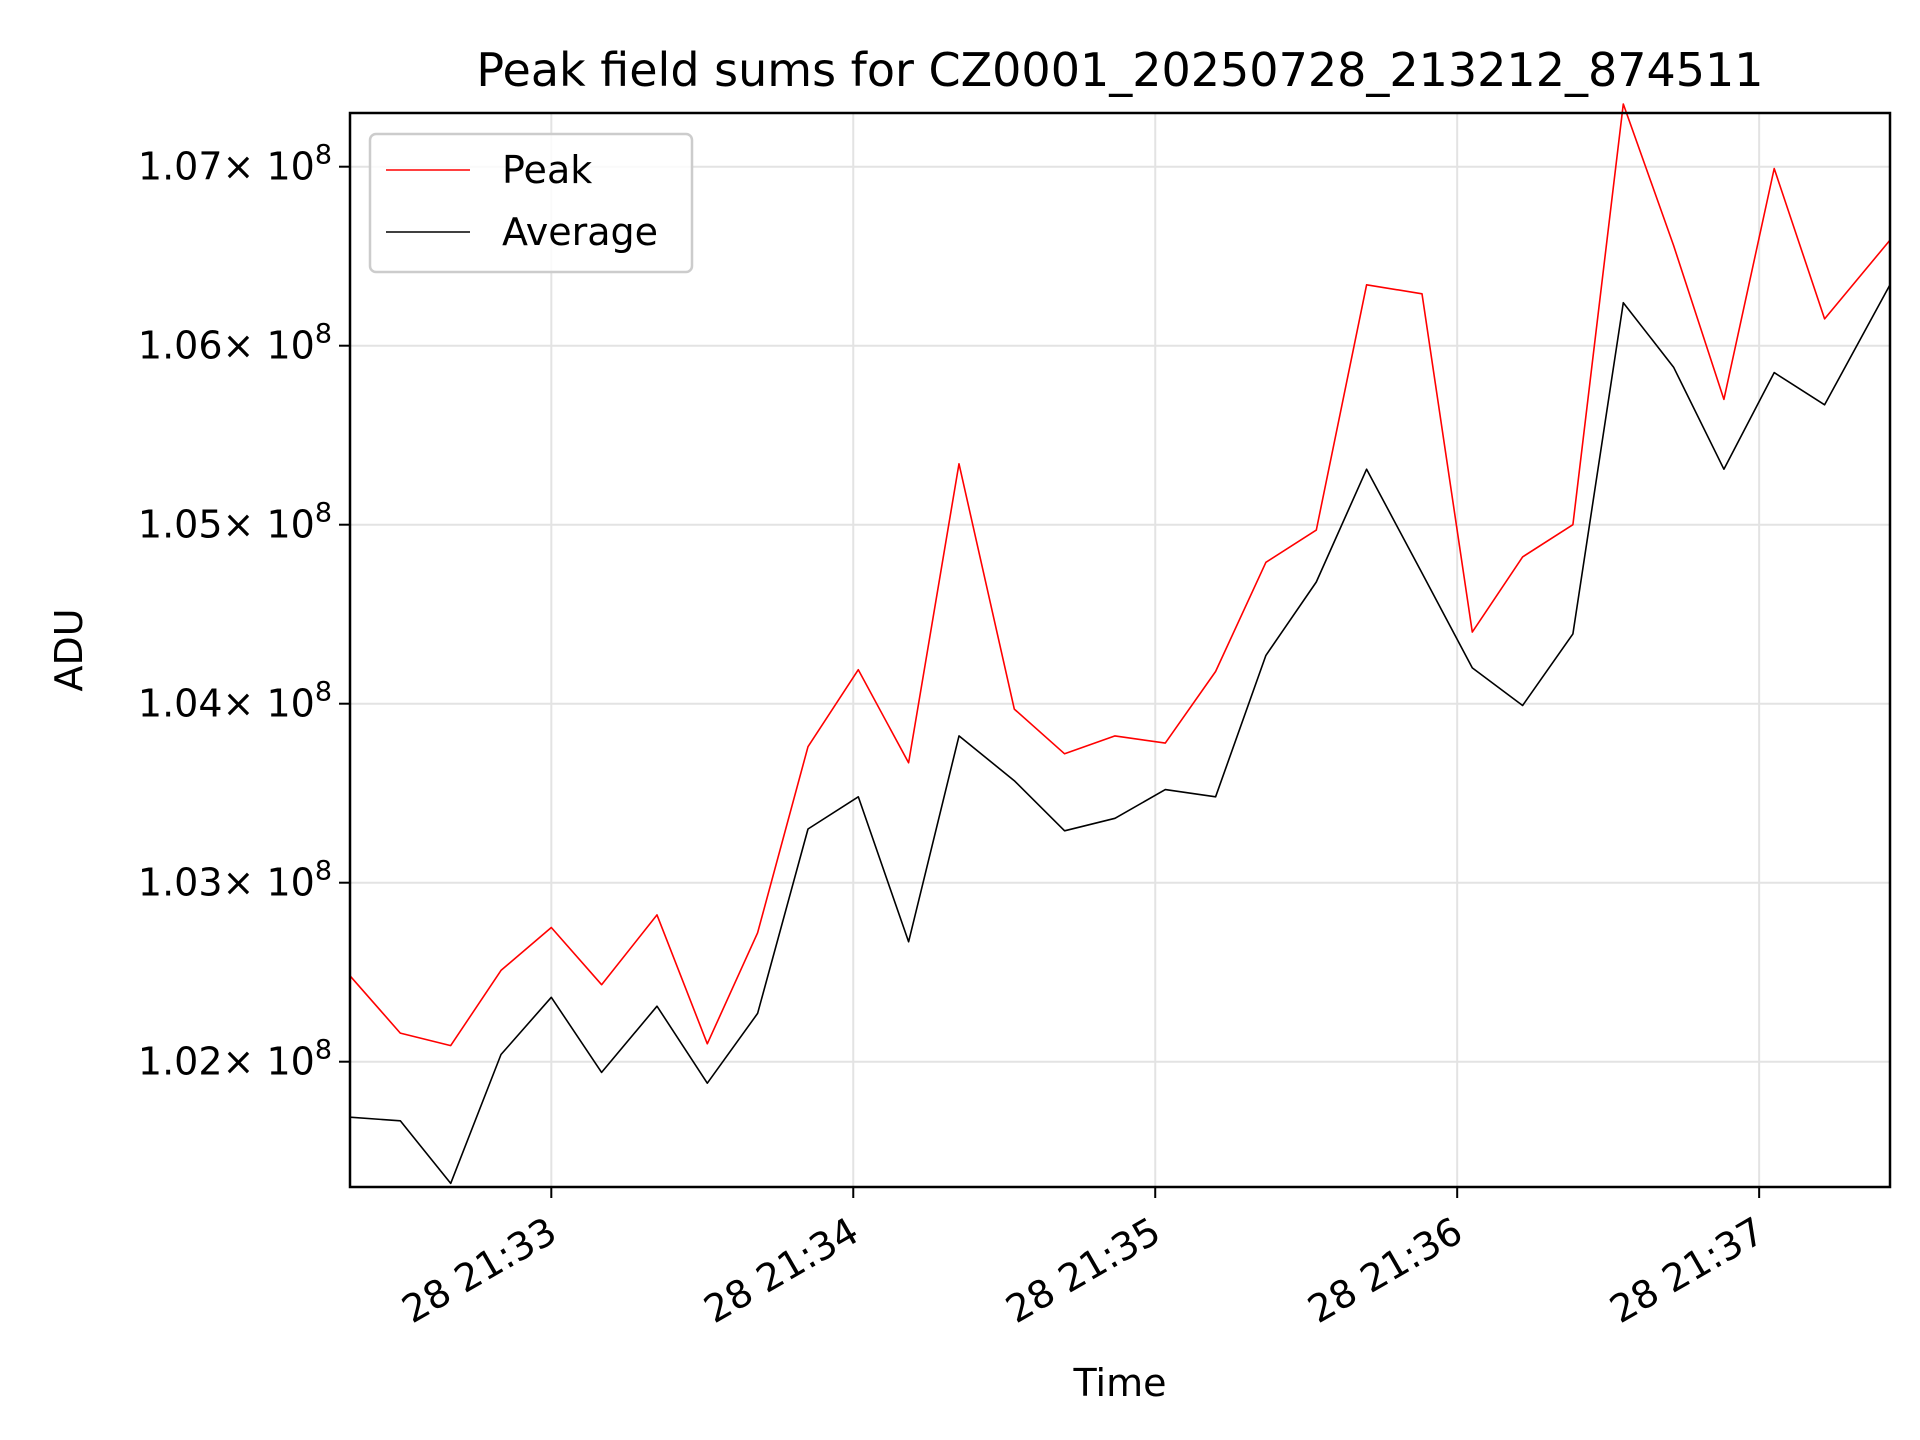 The width and height of the screenshot is (1920, 1440). Describe the element at coordinates (235, 164) in the screenshot. I see `y-tick-label: 1.07× 108` at that location.